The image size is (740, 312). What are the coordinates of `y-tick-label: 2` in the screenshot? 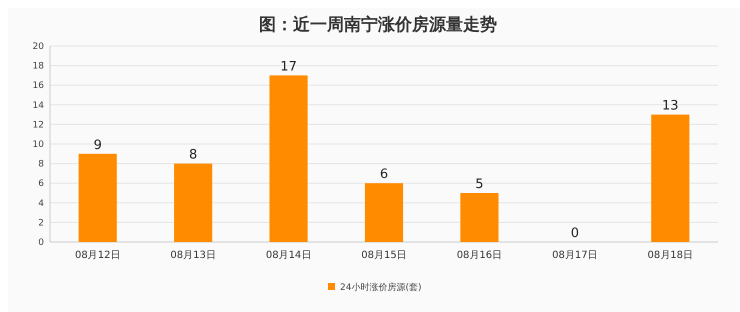 It's located at (41, 223).